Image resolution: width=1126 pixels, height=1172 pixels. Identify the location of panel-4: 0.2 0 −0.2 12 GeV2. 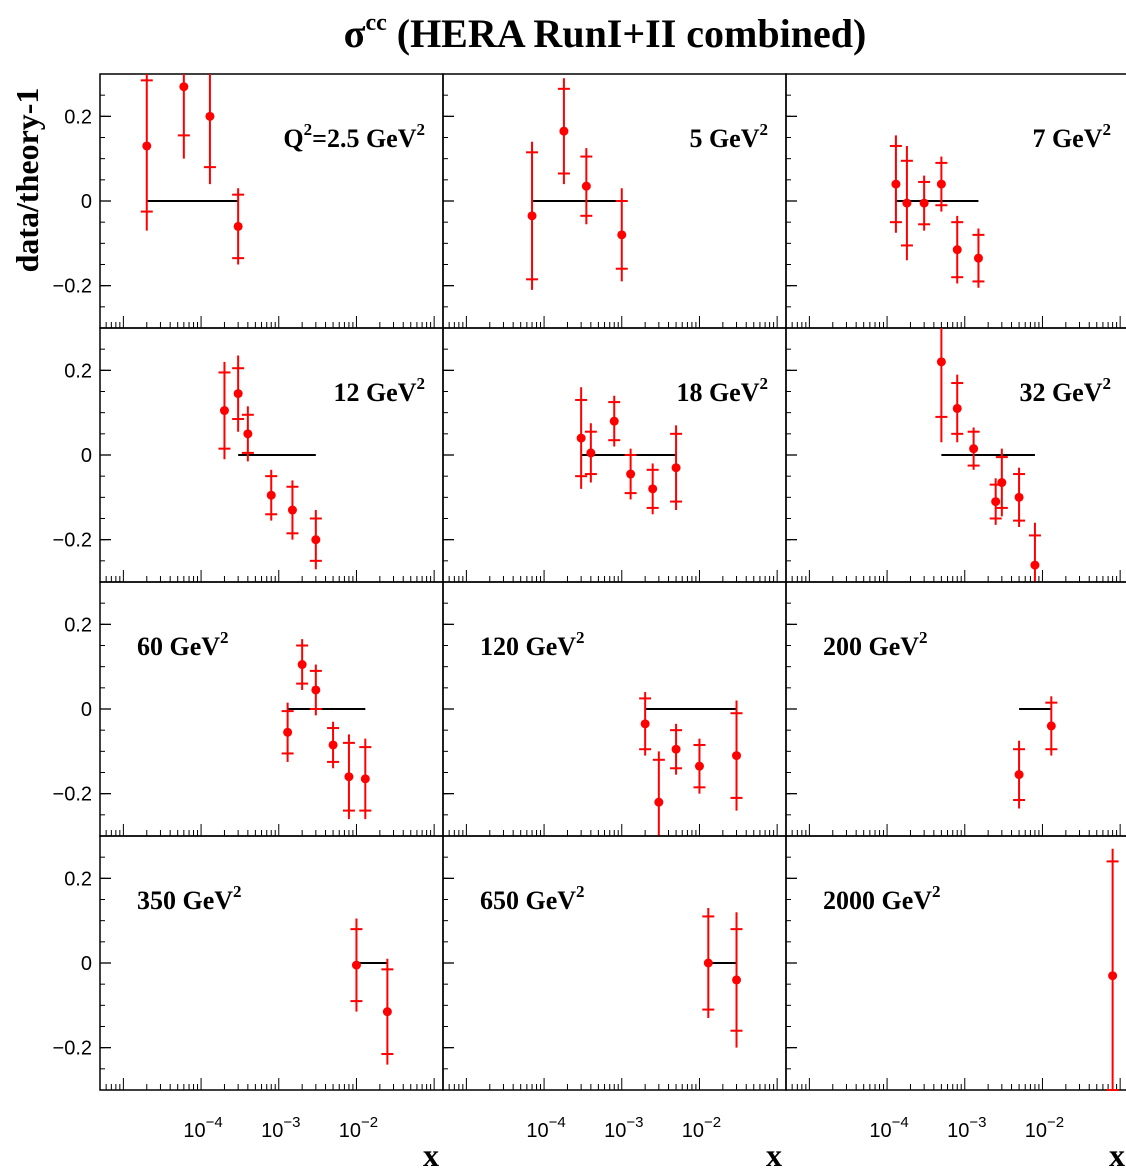
(248, 455).